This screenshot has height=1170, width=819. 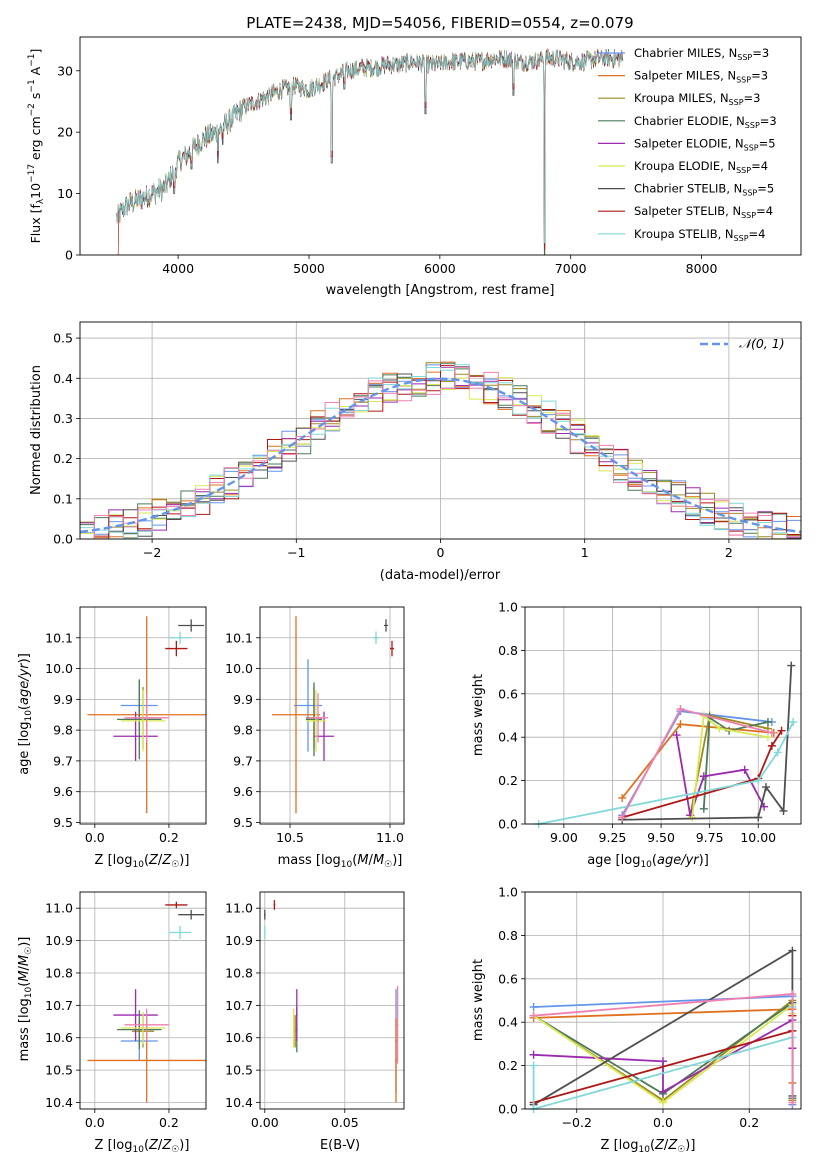 What do you see at coordinates (340, 861) in the screenshot?
I see `age-vs-mass-xlabel: mass [log10(M/M☉)]` at bounding box center [340, 861].